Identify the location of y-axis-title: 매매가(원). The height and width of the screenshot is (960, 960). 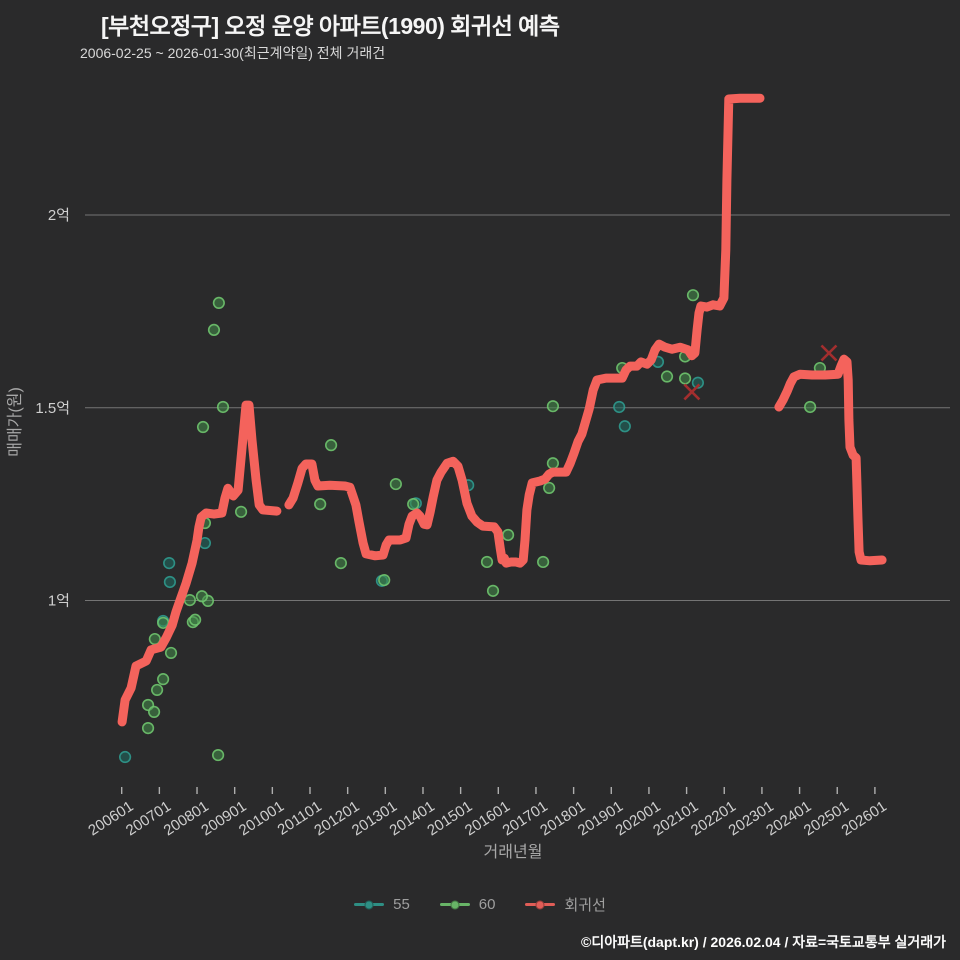
(15, 422).